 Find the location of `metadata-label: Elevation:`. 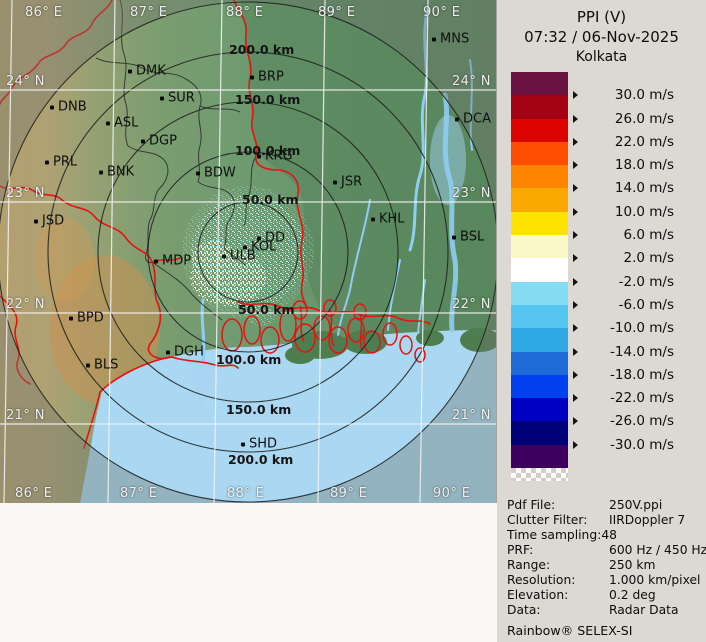

metadata-label: Elevation: is located at coordinates (538, 595).